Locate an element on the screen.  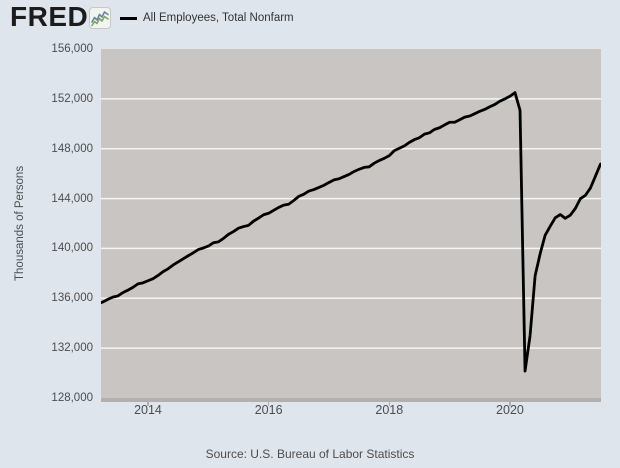
fred-logo: FRED ® is located at coordinates (52, 16).